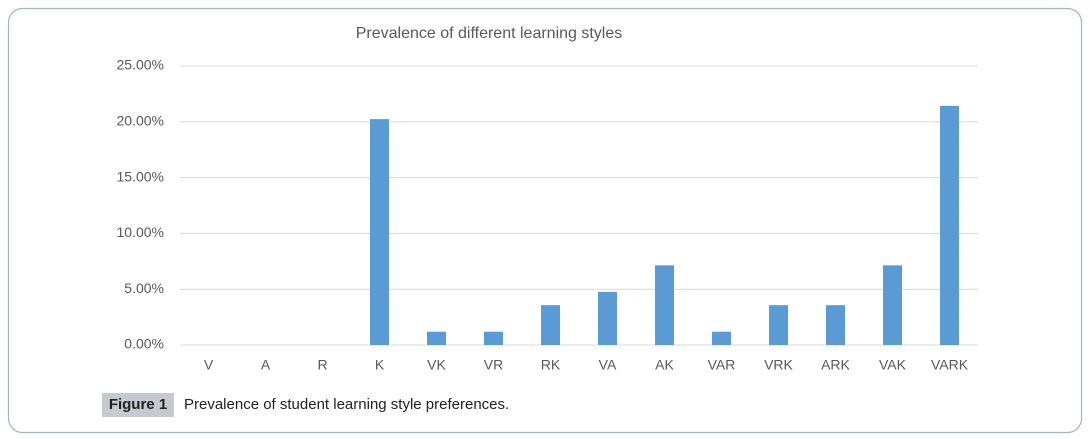  What do you see at coordinates (140, 121) in the screenshot?
I see `y-tick-label: 20.00%` at bounding box center [140, 121].